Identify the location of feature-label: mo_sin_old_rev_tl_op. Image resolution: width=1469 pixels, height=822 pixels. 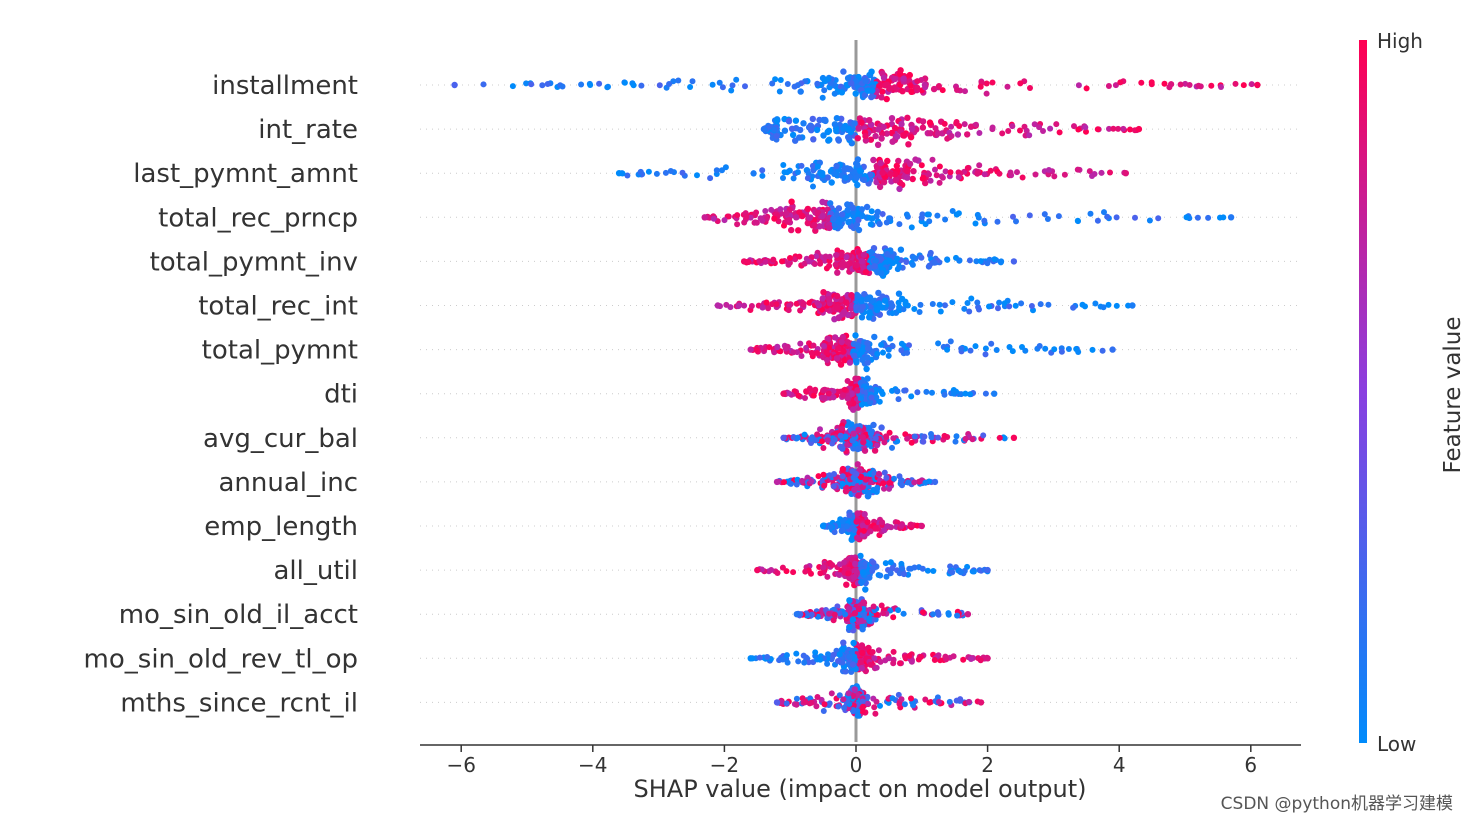
(221, 659).